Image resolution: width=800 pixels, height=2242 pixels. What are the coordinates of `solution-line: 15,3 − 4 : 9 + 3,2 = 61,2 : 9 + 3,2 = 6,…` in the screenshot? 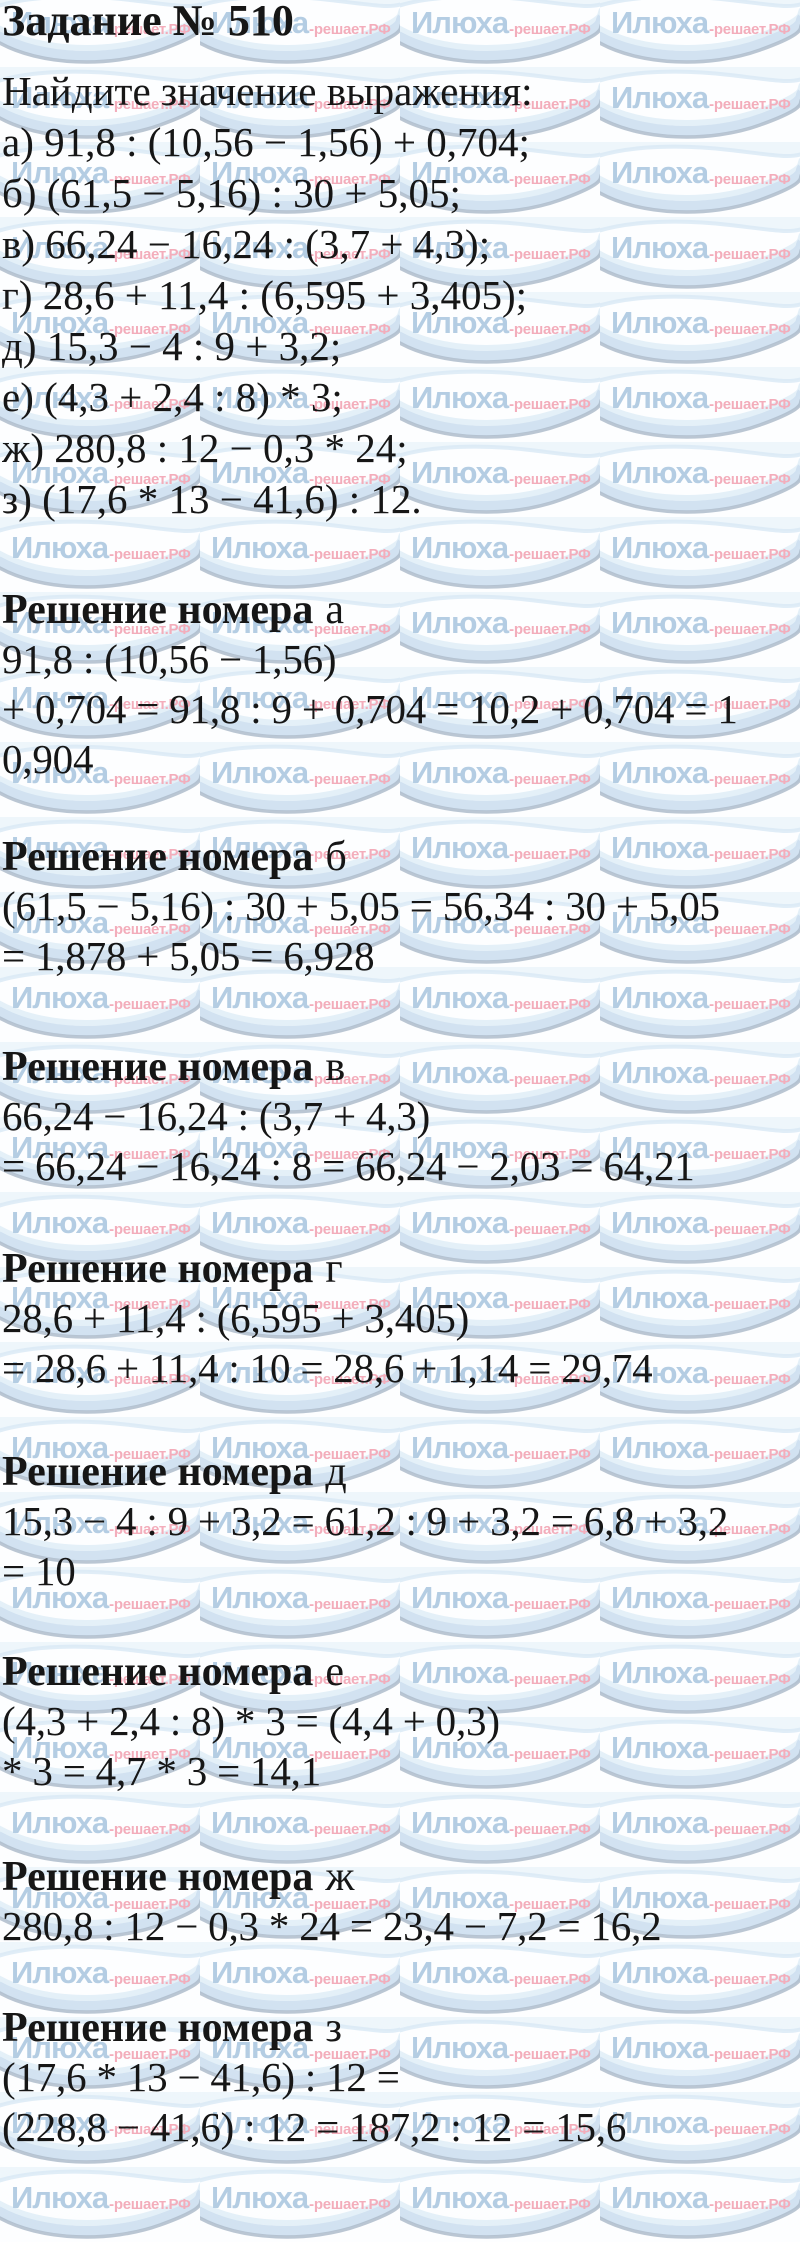 It's located at (365, 1521).